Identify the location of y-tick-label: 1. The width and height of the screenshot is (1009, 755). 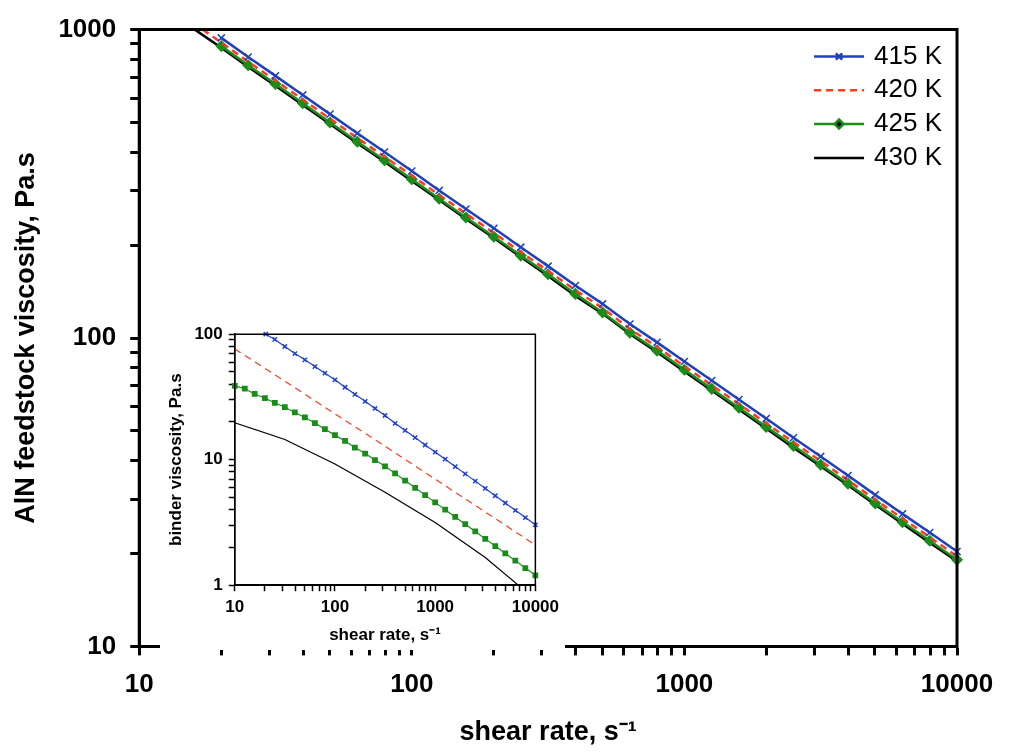
(218, 584).